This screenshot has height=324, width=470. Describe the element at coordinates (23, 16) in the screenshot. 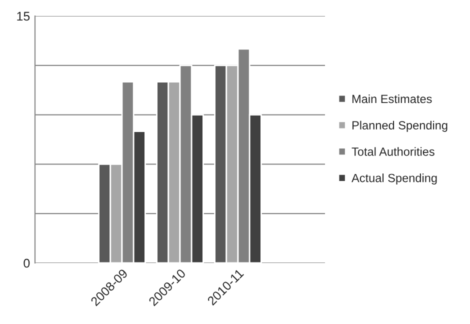

I see `y-tick-label: 15` at that location.